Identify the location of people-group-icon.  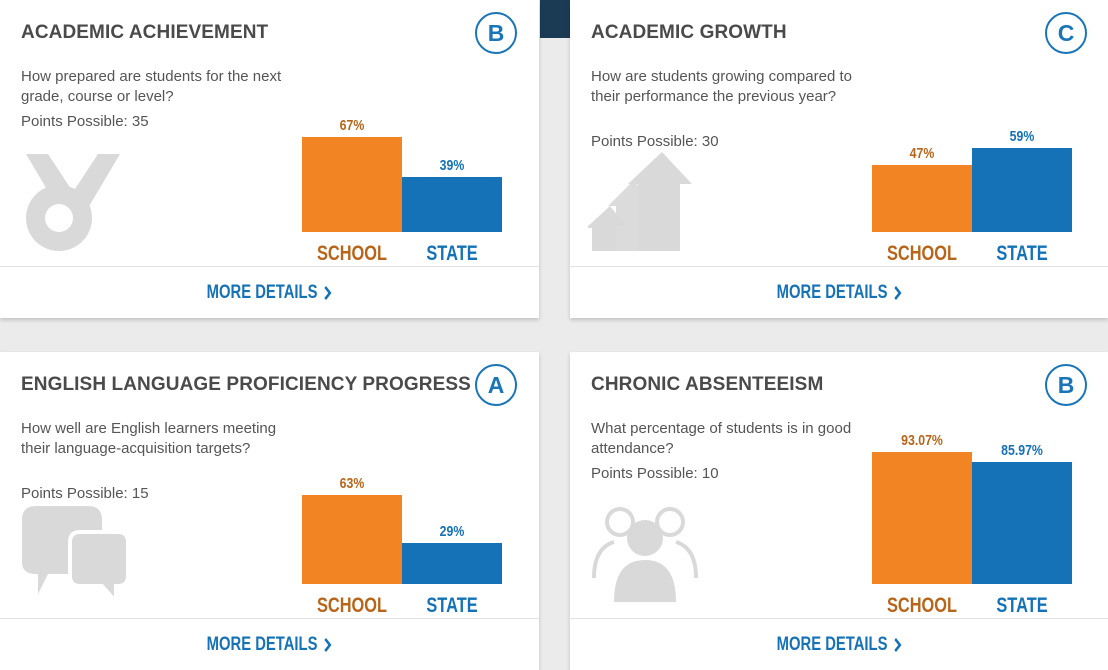
(645, 554).